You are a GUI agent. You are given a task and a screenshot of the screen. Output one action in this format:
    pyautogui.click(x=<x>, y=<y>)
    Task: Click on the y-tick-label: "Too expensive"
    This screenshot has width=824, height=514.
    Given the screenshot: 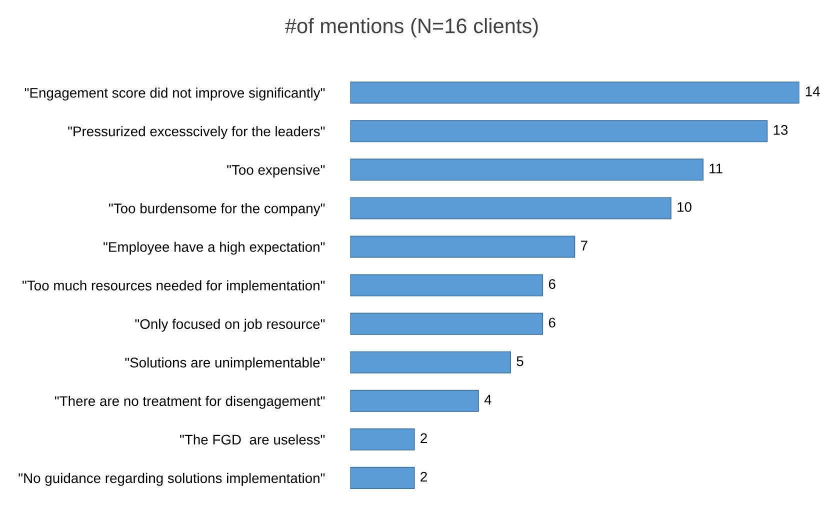 What is the action you would take?
    pyautogui.click(x=276, y=171)
    